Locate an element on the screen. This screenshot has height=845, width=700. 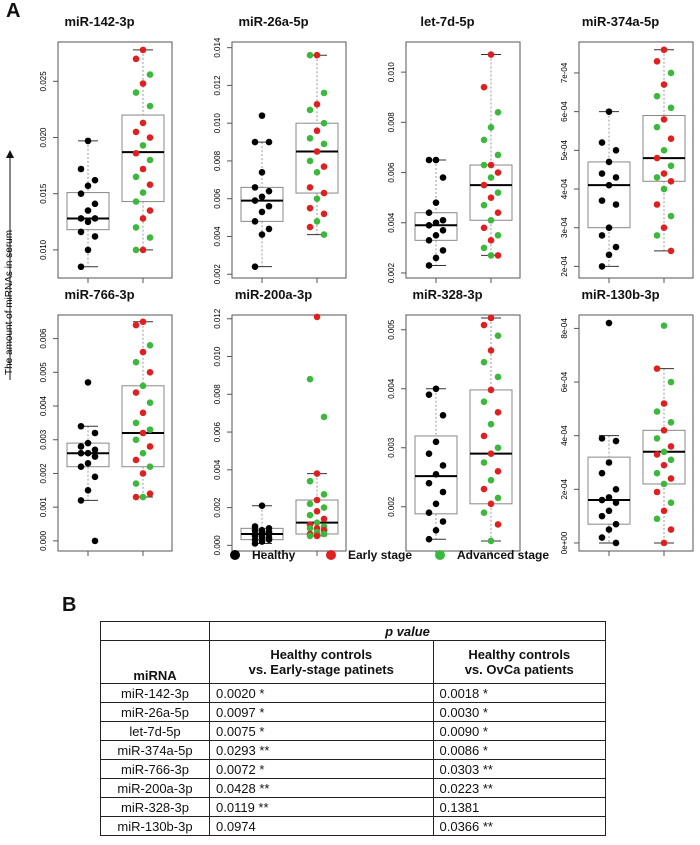
y-tick-label: 0.014 is located at coordinates (217, 47).